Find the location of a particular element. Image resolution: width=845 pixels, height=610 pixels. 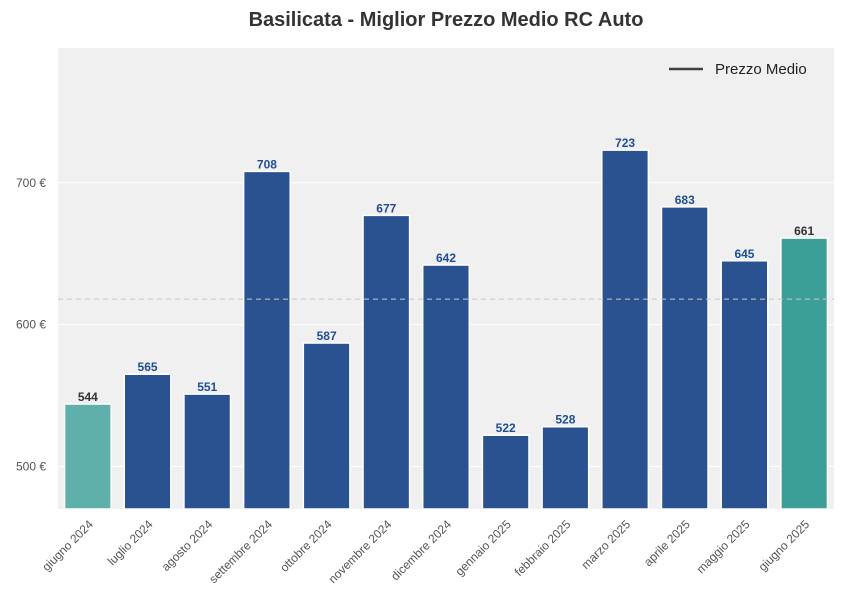

x-tick-label: gennaio 2025 is located at coordinates (483, 548).